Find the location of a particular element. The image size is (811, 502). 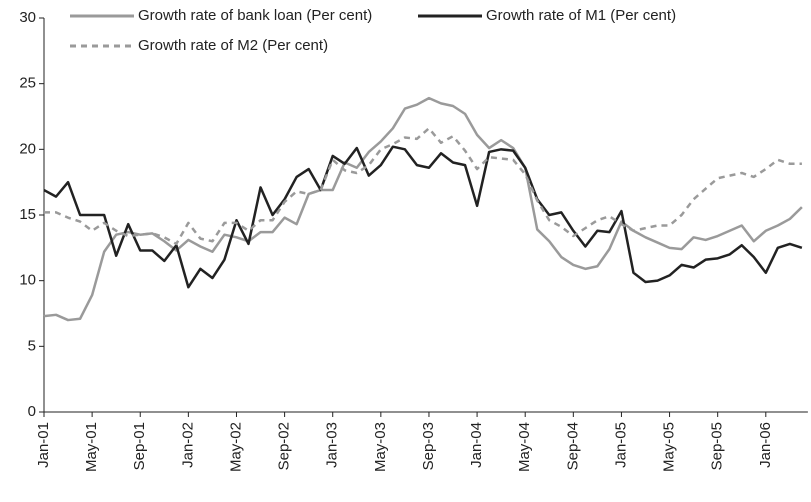

y-tick-label: 5 is located at coordinates (32, 345).